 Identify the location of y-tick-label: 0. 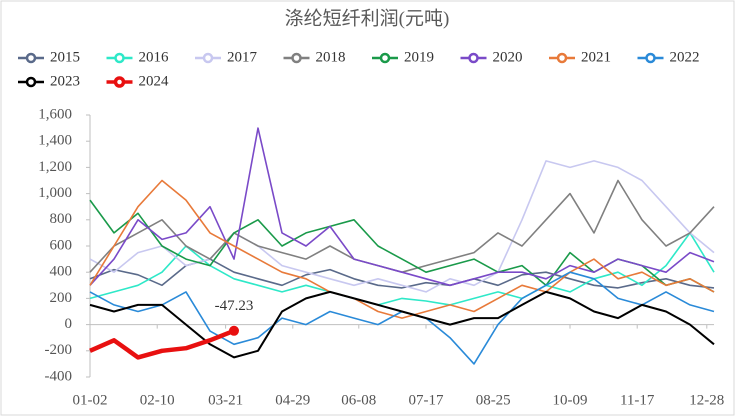
(69, 324).